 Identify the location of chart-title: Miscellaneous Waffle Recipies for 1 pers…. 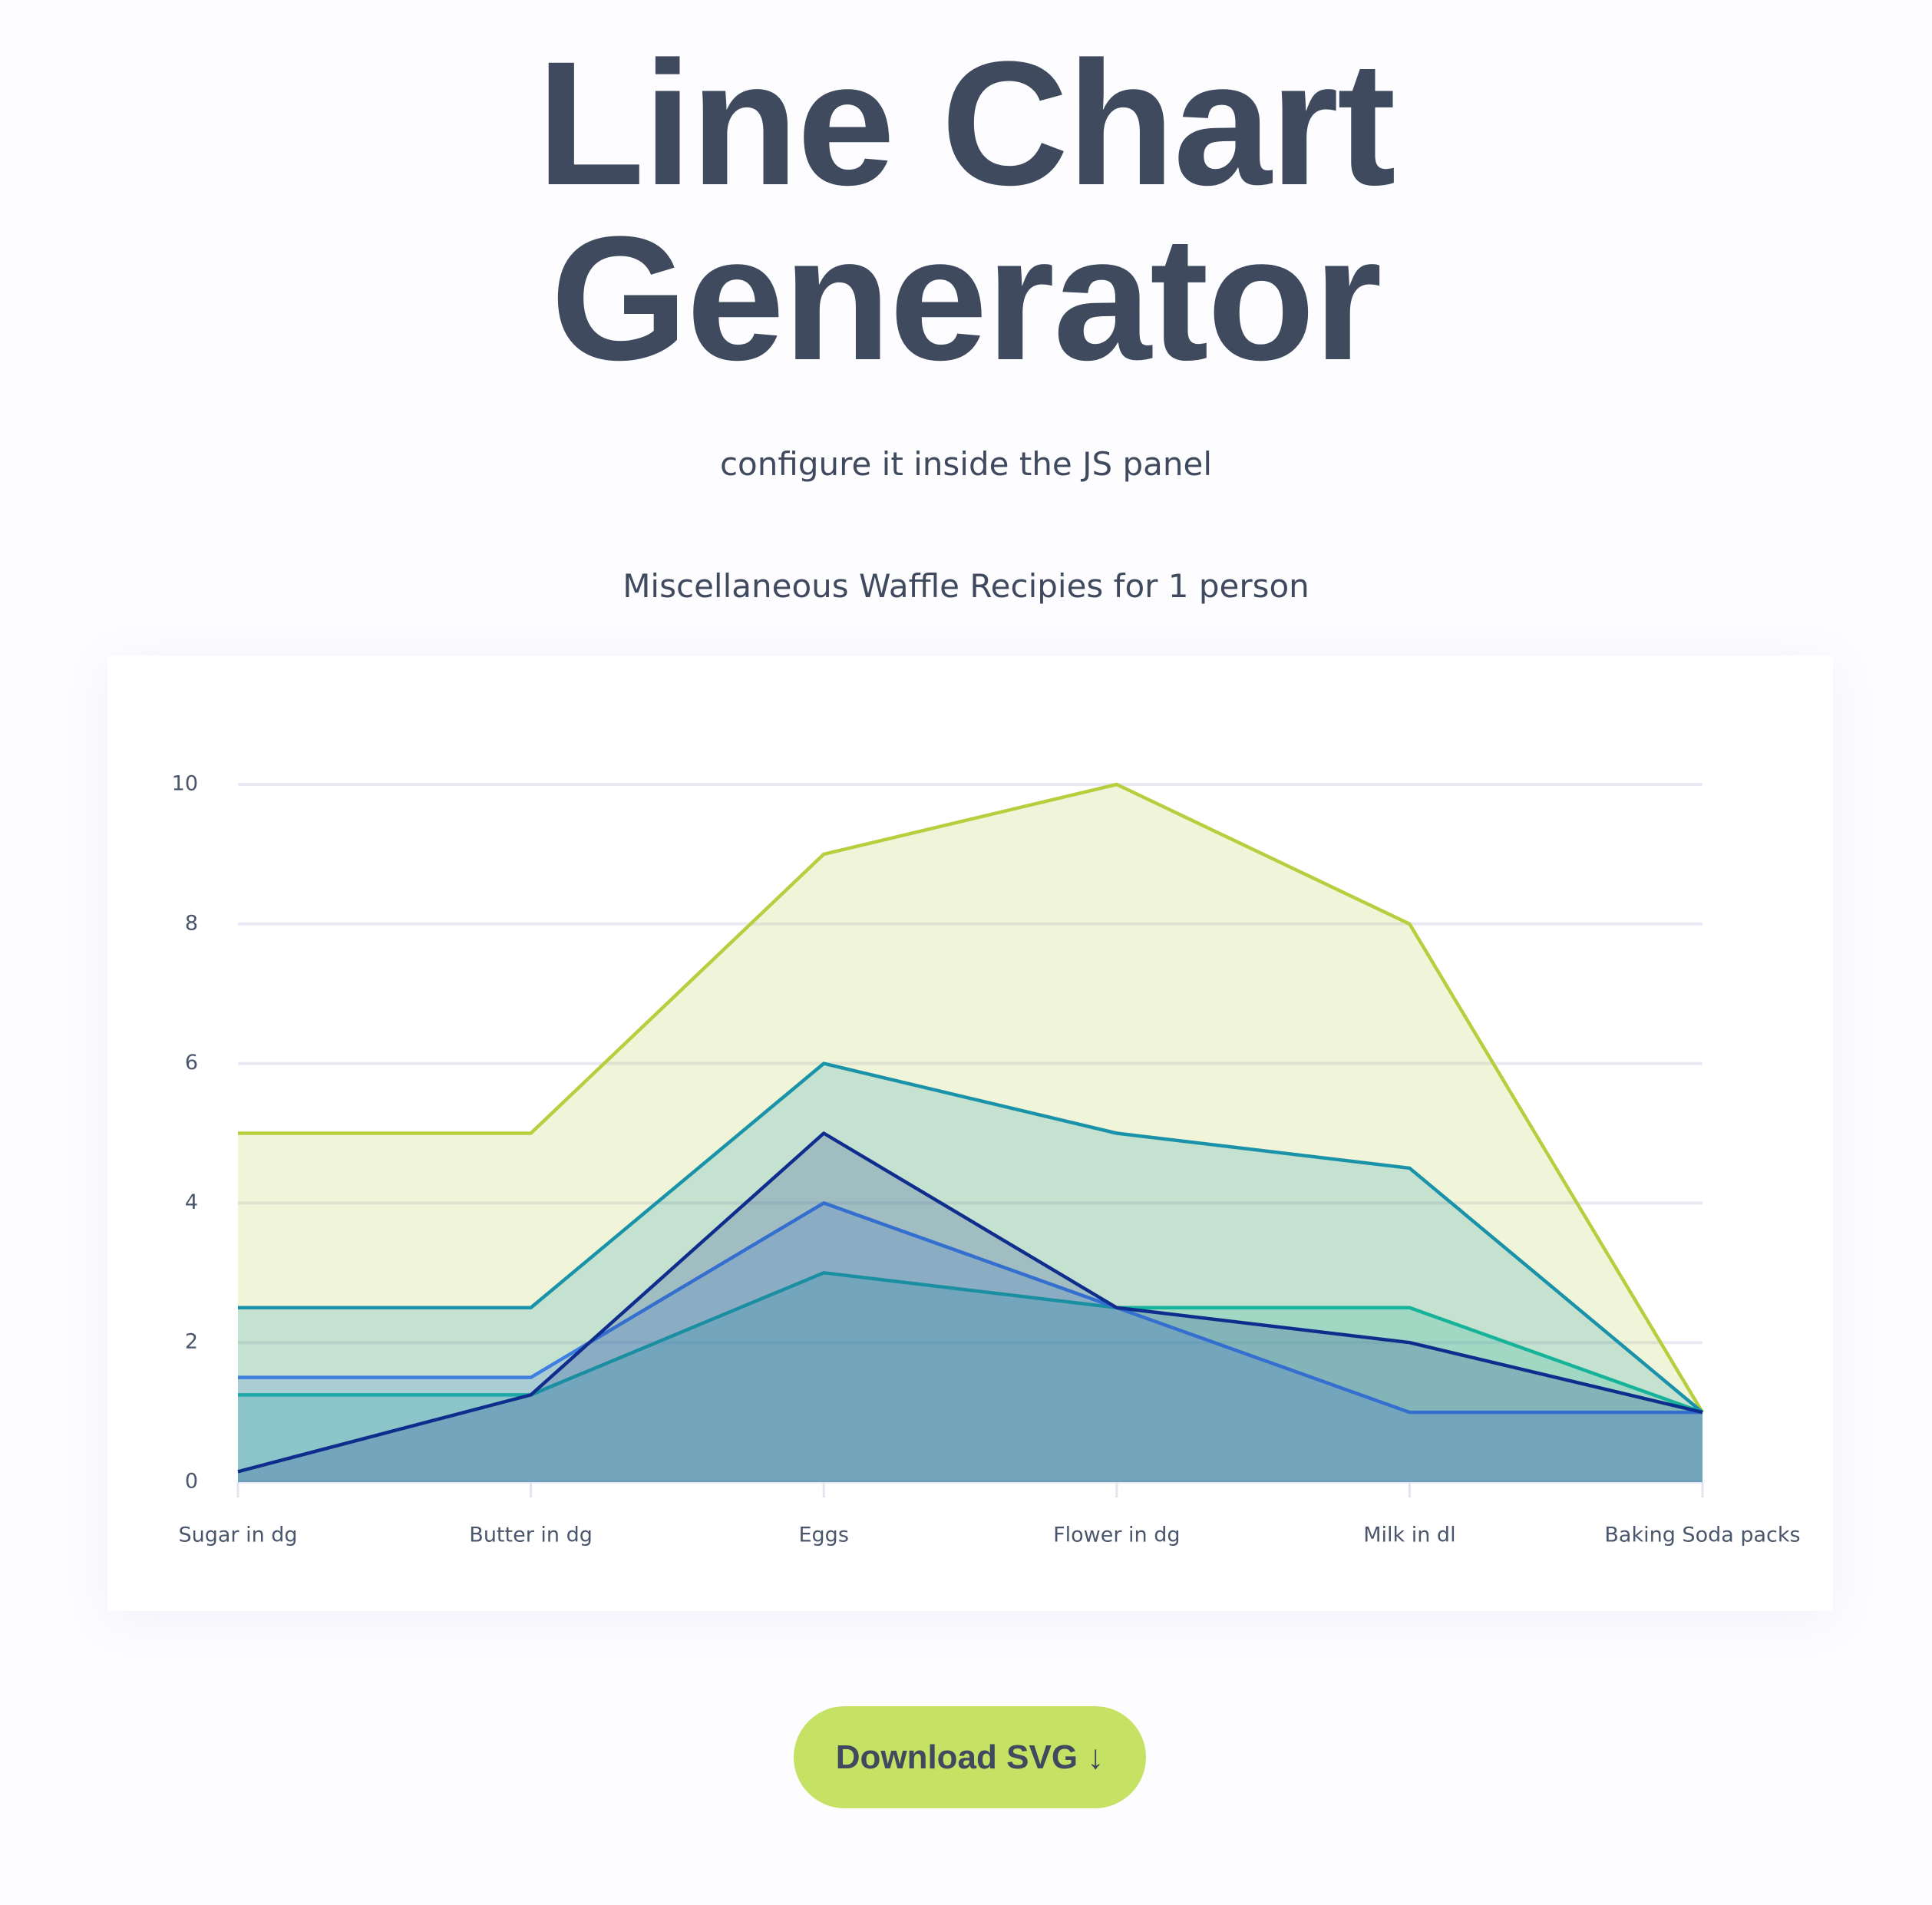
(966, 586).